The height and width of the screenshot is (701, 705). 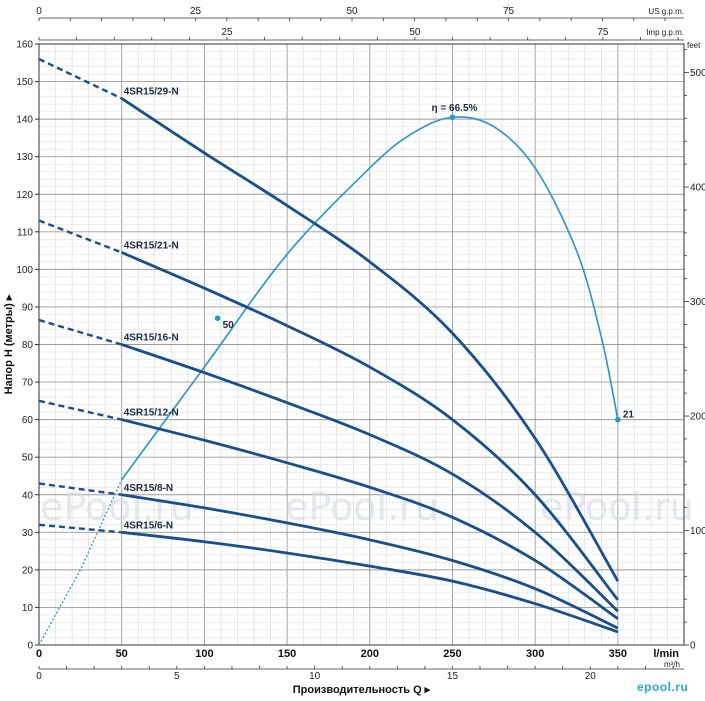 I want to click on x-m3h-tick-label: 5, so click(x=177, y=676).